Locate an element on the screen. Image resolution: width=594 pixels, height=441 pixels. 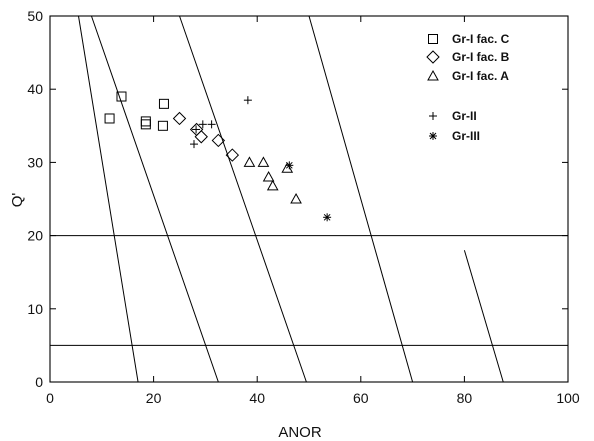
x-tick-label: 40 is located at coordinates (257, 398).